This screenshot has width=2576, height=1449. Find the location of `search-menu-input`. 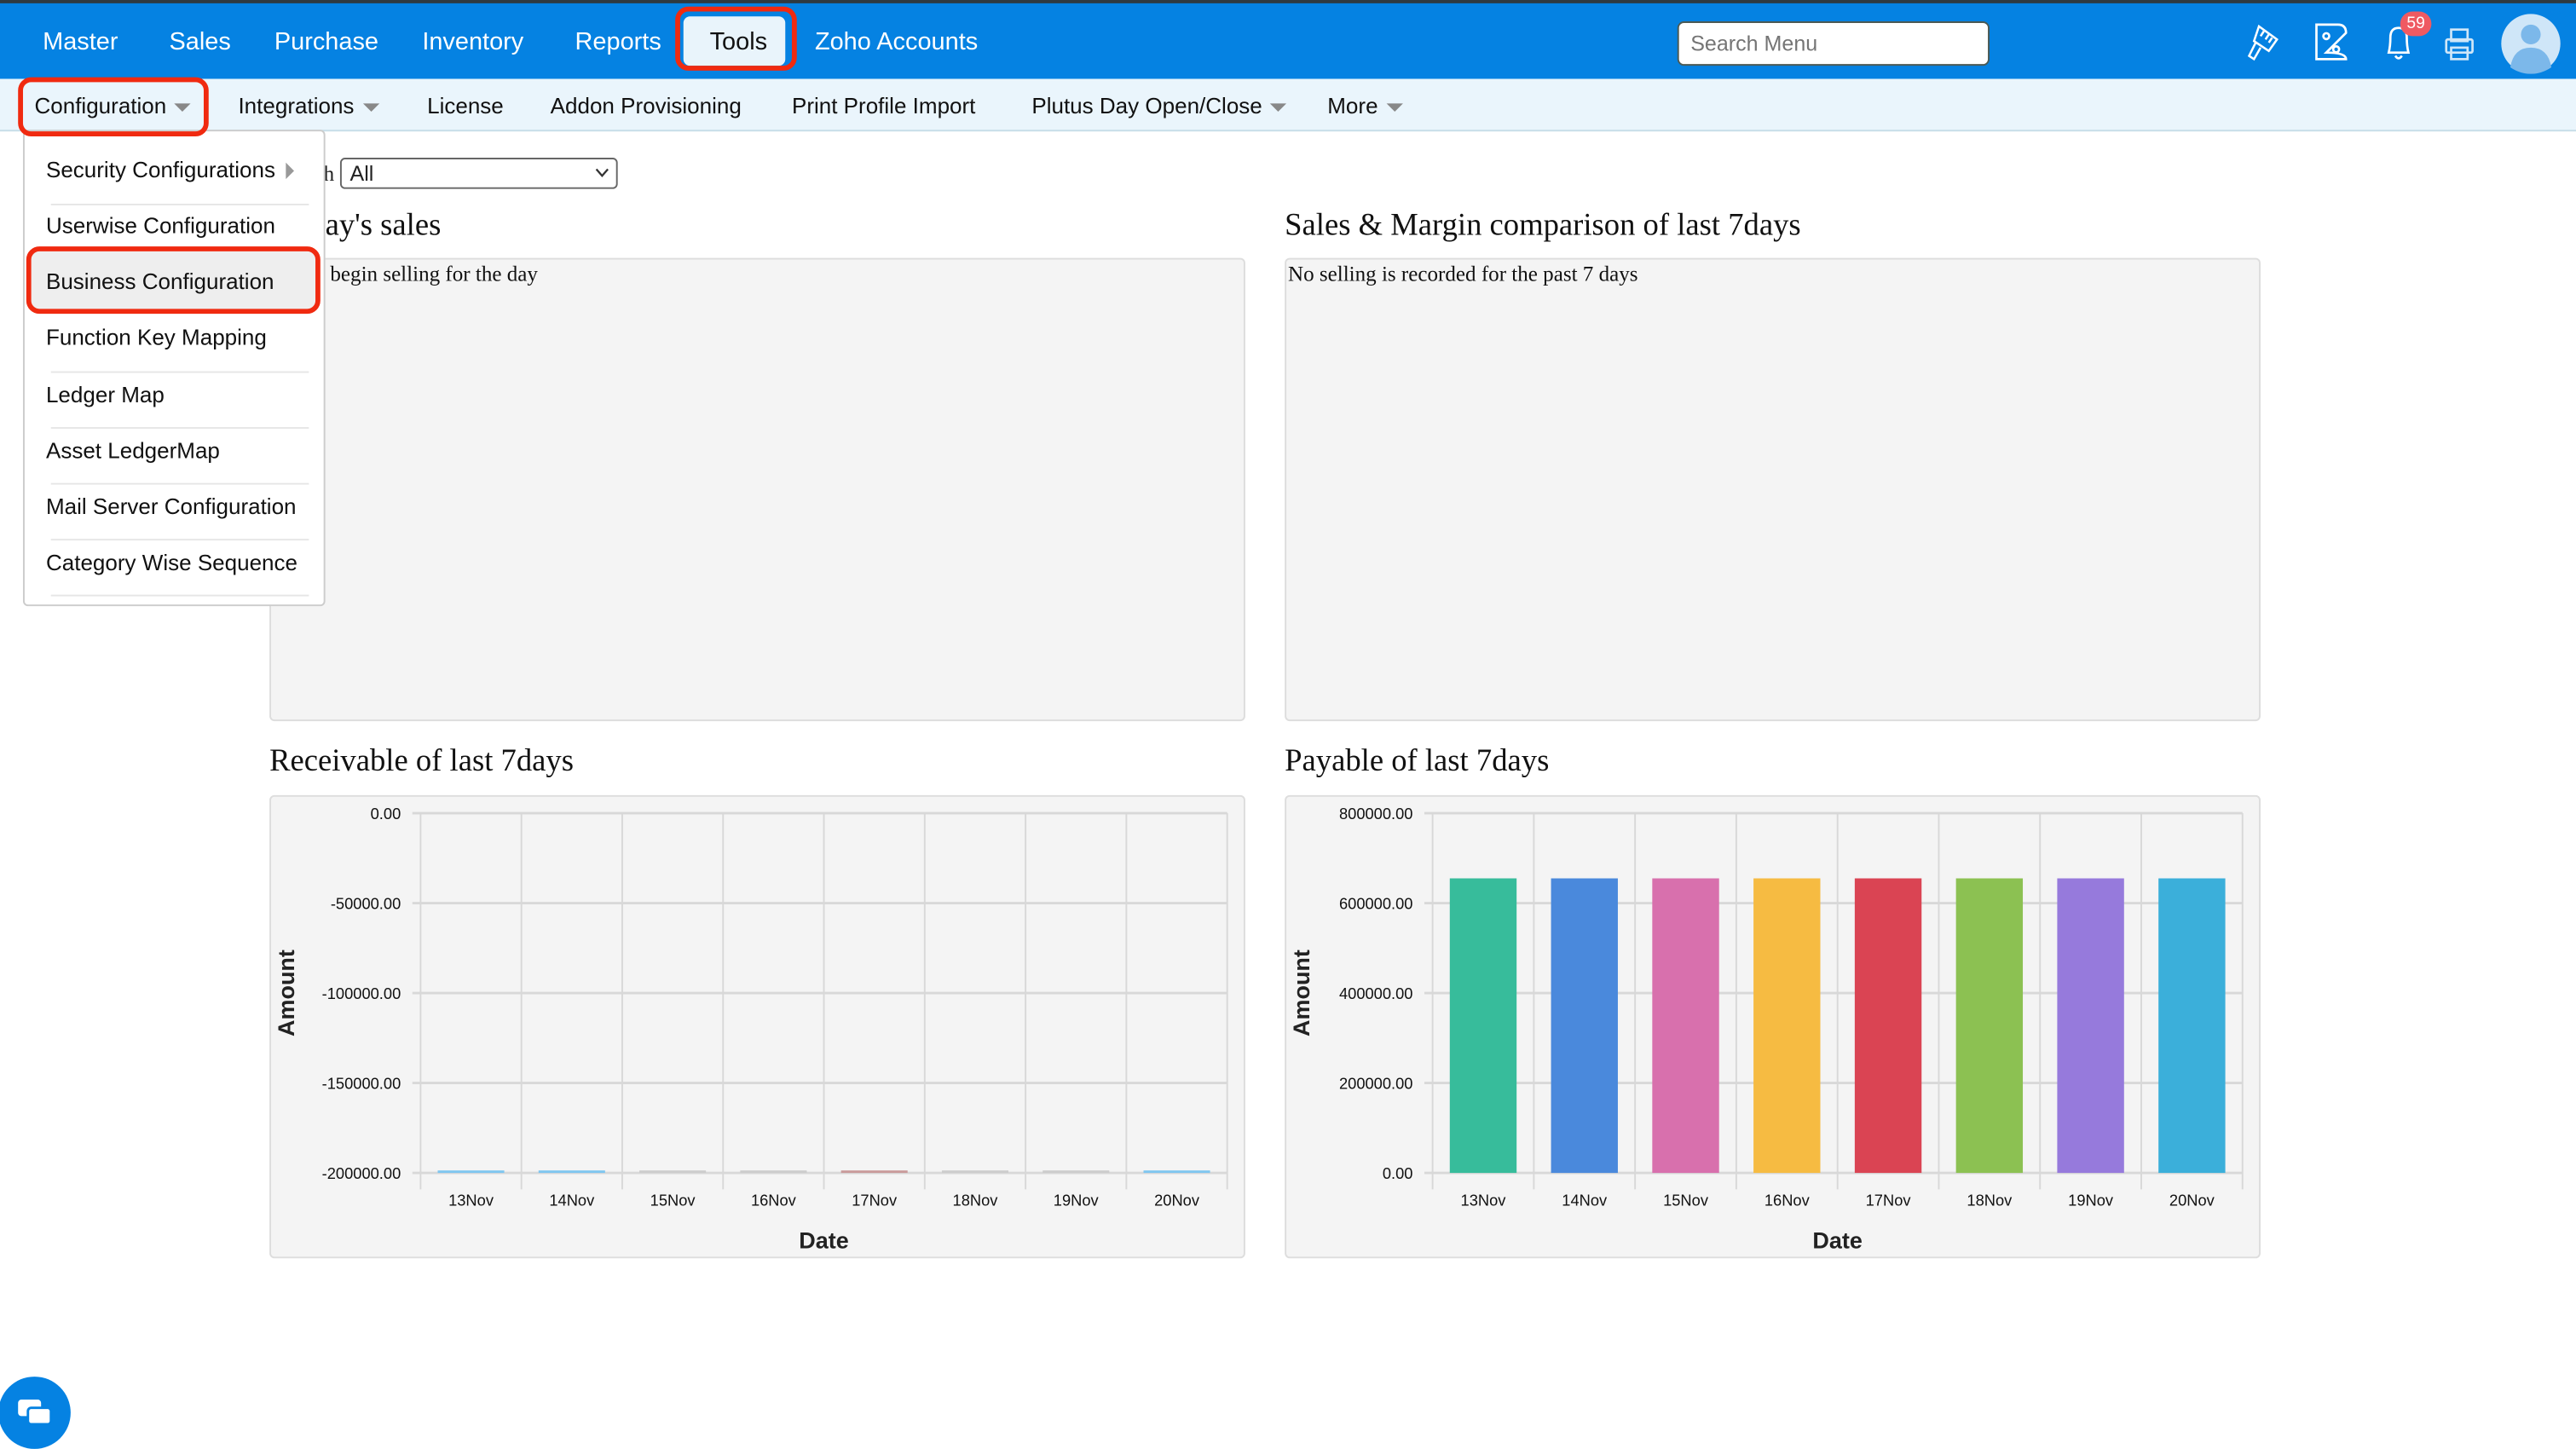

search-menu-input is located at coordinates (1833, 43).